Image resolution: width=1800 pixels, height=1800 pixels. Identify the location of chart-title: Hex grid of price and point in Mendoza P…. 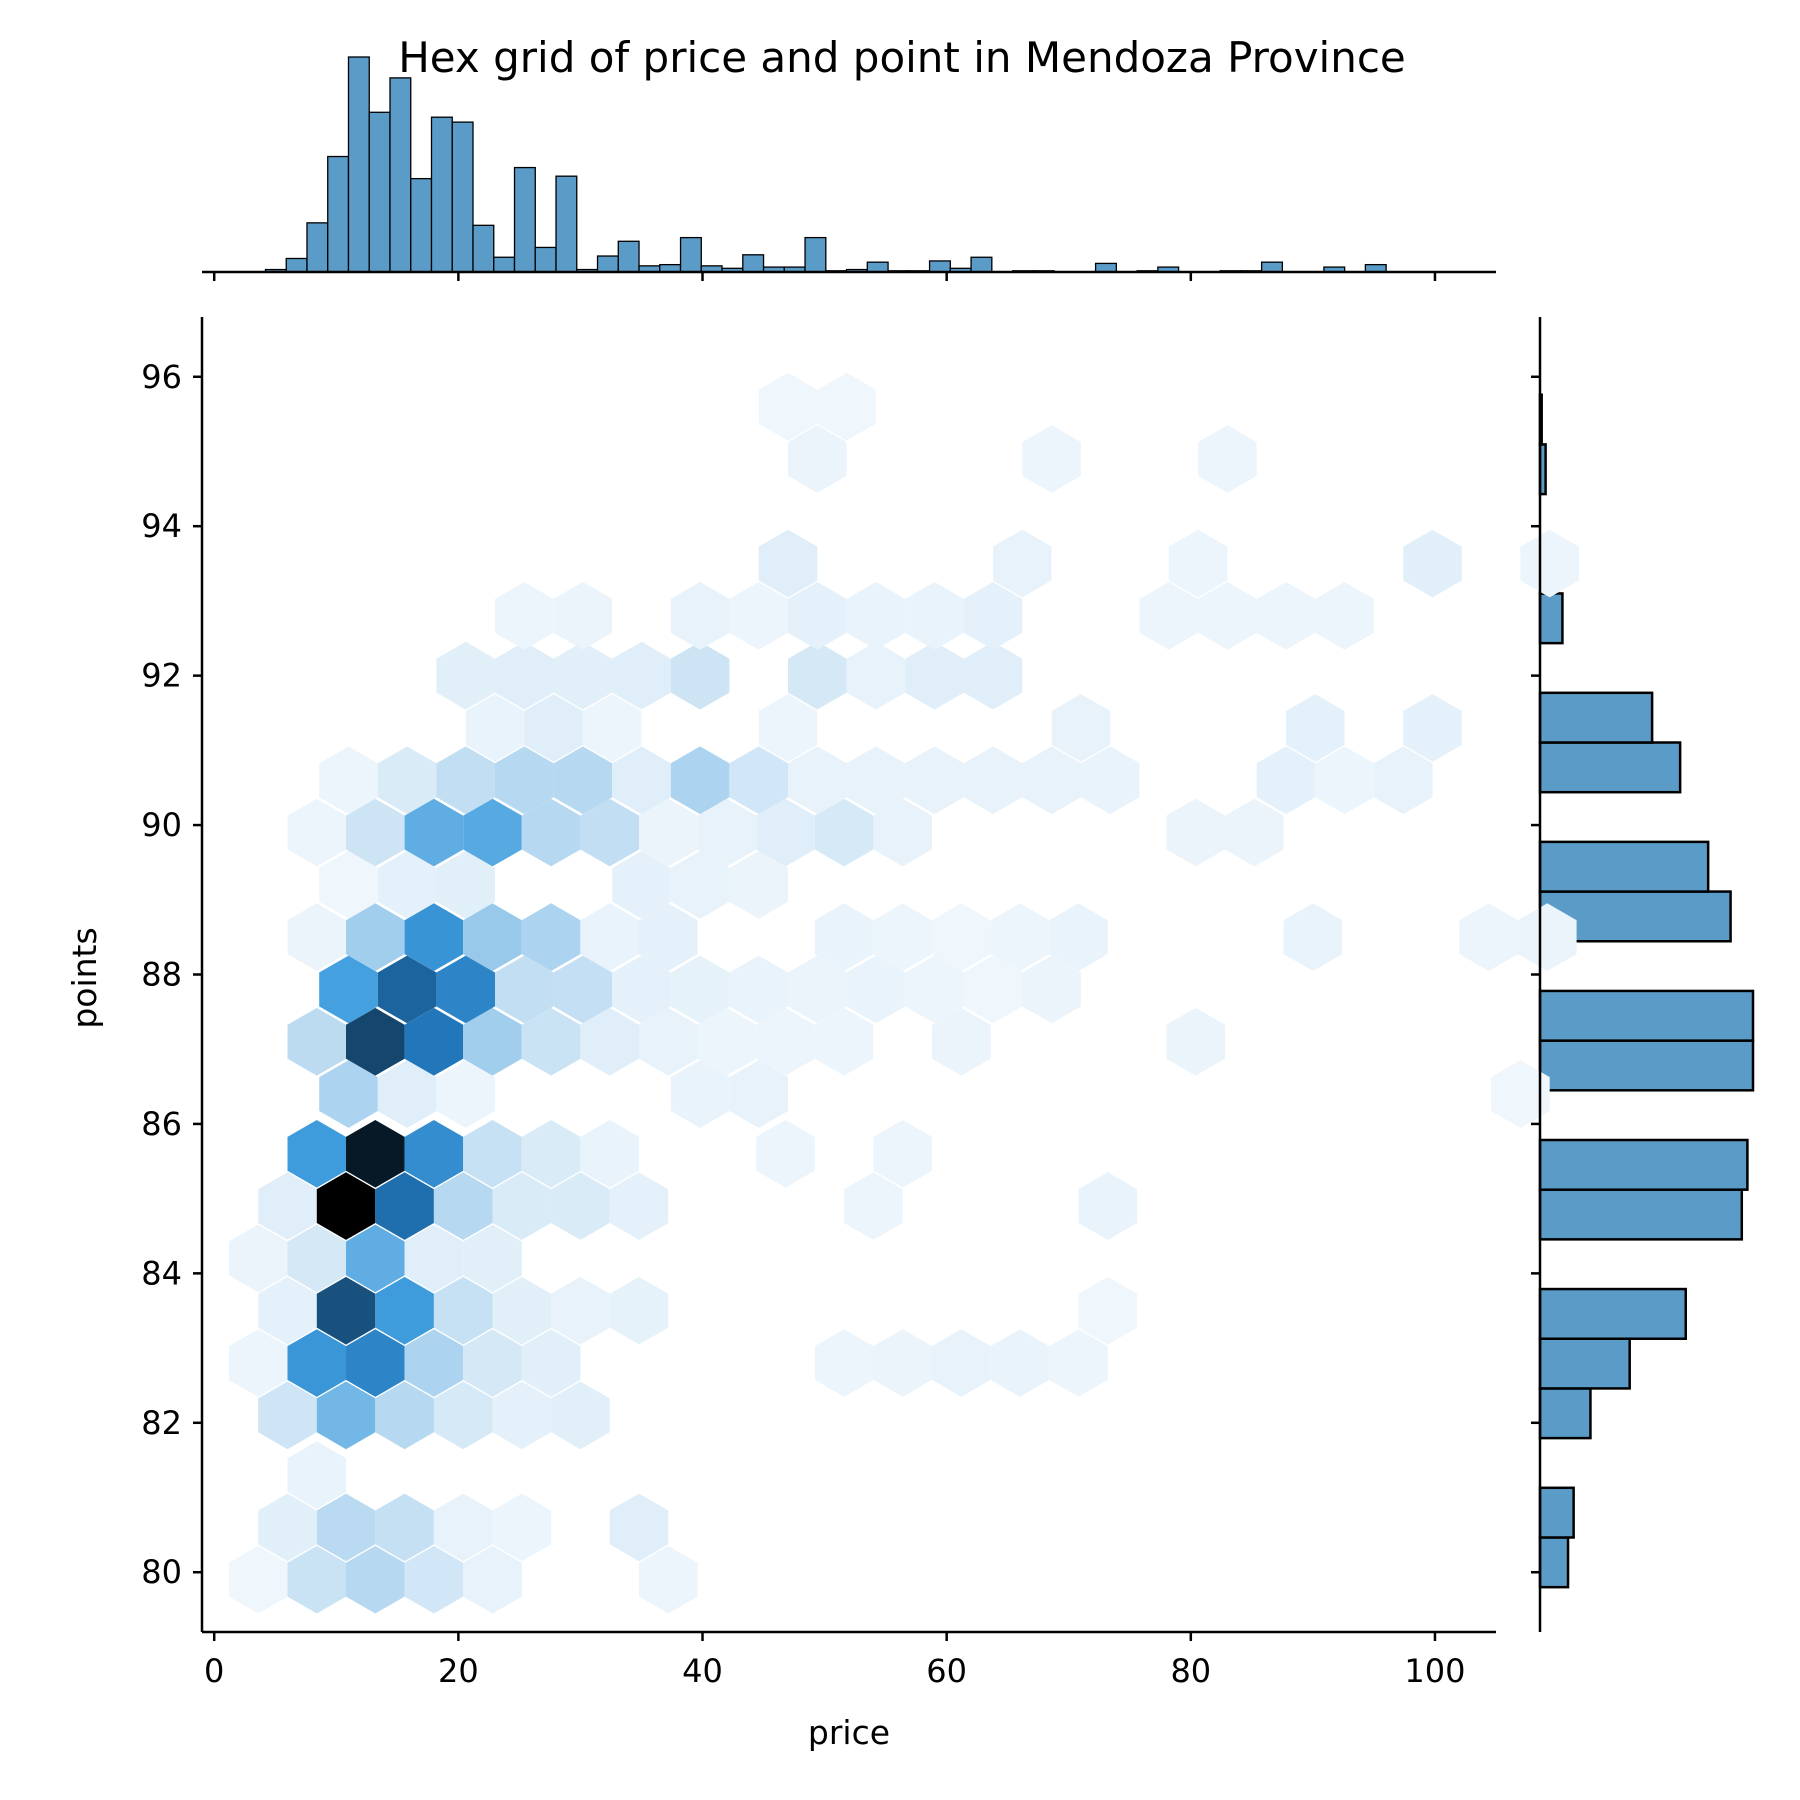
(902, 57).